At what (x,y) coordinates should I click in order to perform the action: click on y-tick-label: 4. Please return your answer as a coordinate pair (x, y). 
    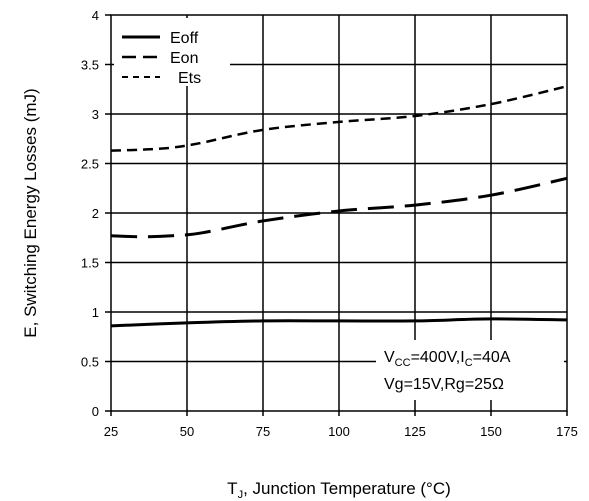
    Looking at the image, I should click on (95, 15).